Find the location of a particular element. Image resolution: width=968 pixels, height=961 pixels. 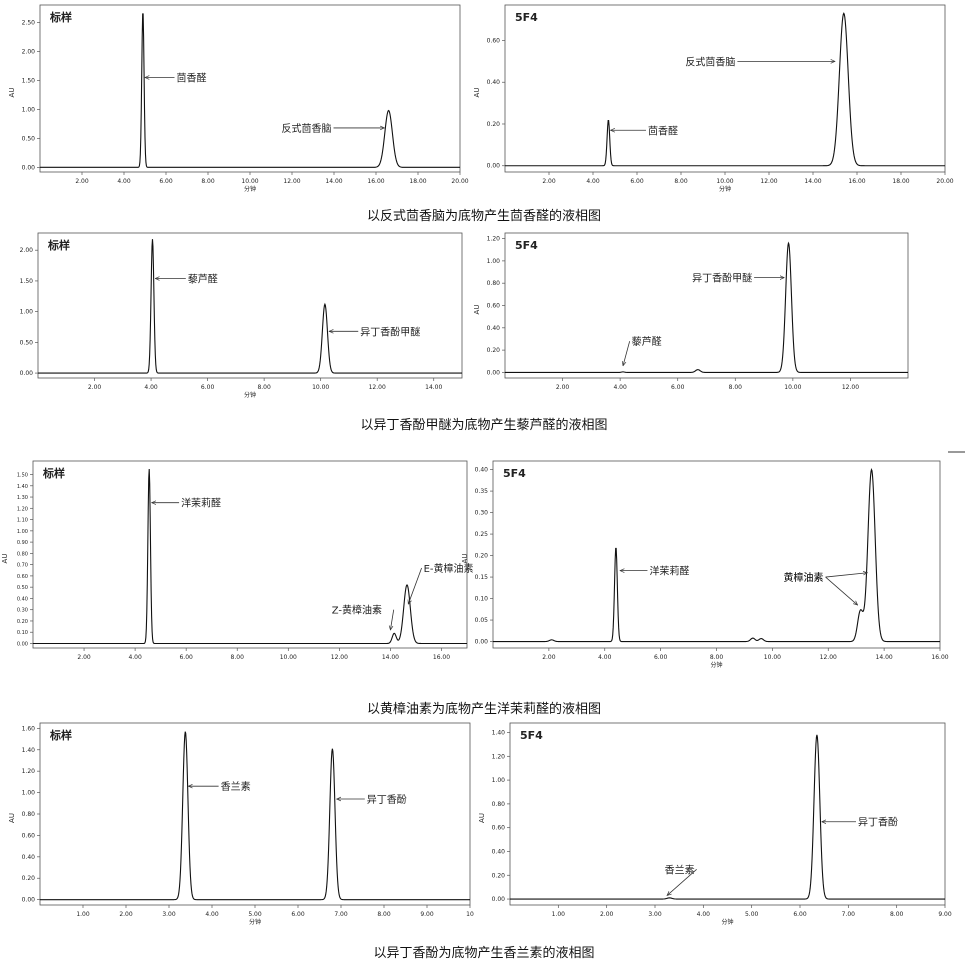

x-tick-label: 10 is located at coordinates (470, 914).